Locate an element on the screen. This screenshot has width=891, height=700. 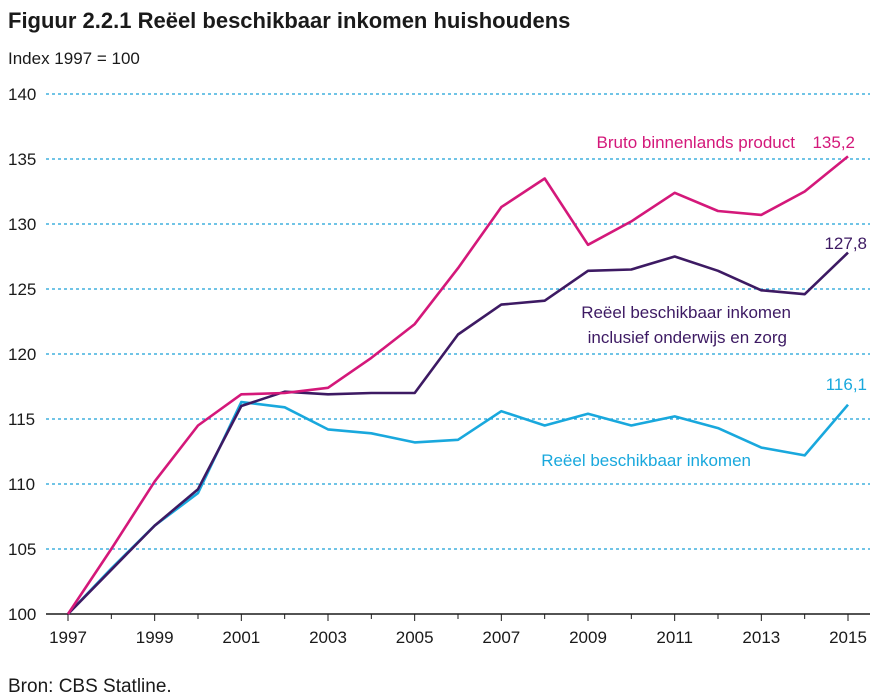
x-tick-label-2007: 2007 is located at coordinates (501, 637).